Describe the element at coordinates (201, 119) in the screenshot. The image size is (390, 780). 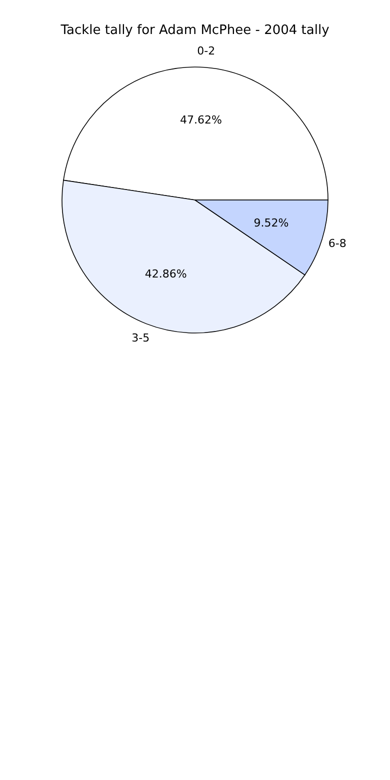
I see `data-label: 47.62%` at that location.